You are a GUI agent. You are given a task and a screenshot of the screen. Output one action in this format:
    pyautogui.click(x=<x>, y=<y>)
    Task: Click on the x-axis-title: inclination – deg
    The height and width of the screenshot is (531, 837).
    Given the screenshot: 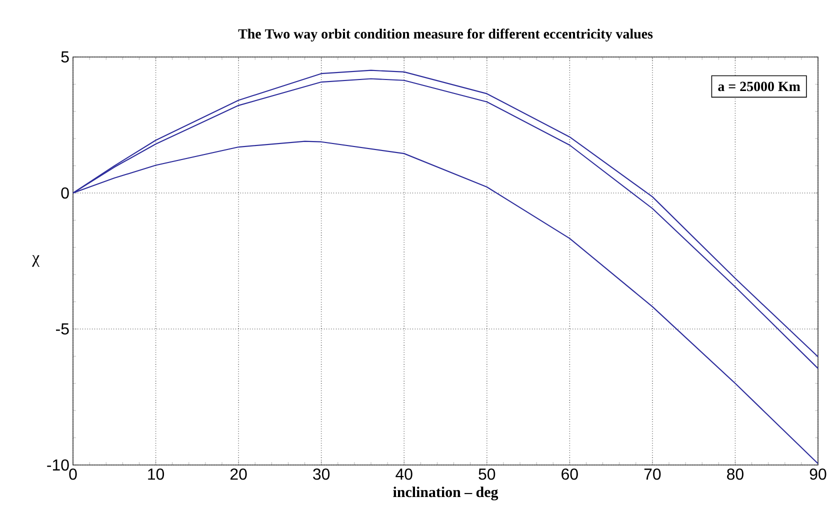 What is the action you would take?
    pyautogui.click(x=445, y=493)
    